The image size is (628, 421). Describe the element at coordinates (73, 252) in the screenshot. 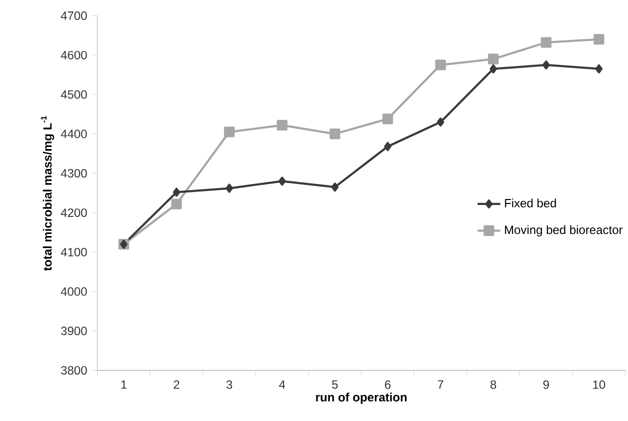

I see `y-tick-label: 4100` at that location.